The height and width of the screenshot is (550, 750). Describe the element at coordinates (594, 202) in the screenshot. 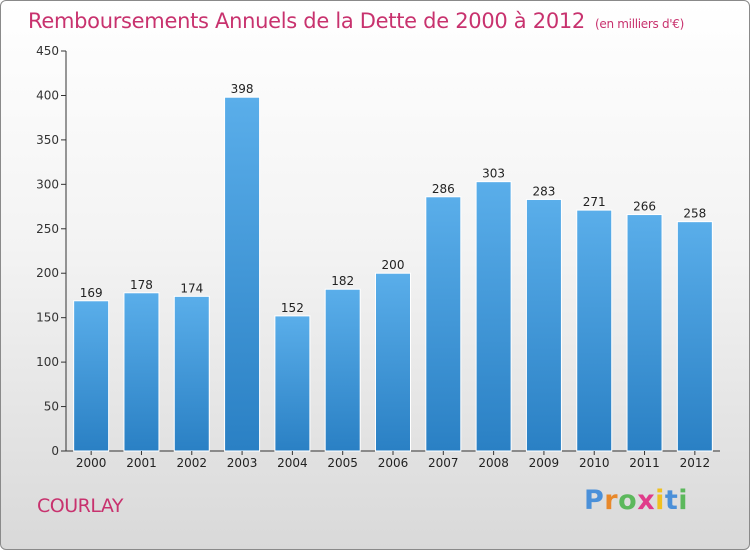

I see `data-label: 271` at that location.